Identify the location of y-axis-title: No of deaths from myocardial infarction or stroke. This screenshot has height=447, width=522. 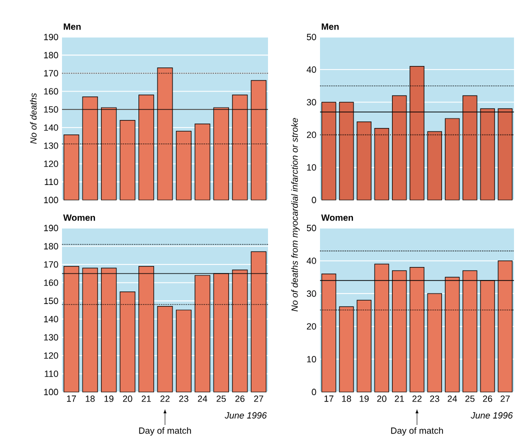
(295, 215).